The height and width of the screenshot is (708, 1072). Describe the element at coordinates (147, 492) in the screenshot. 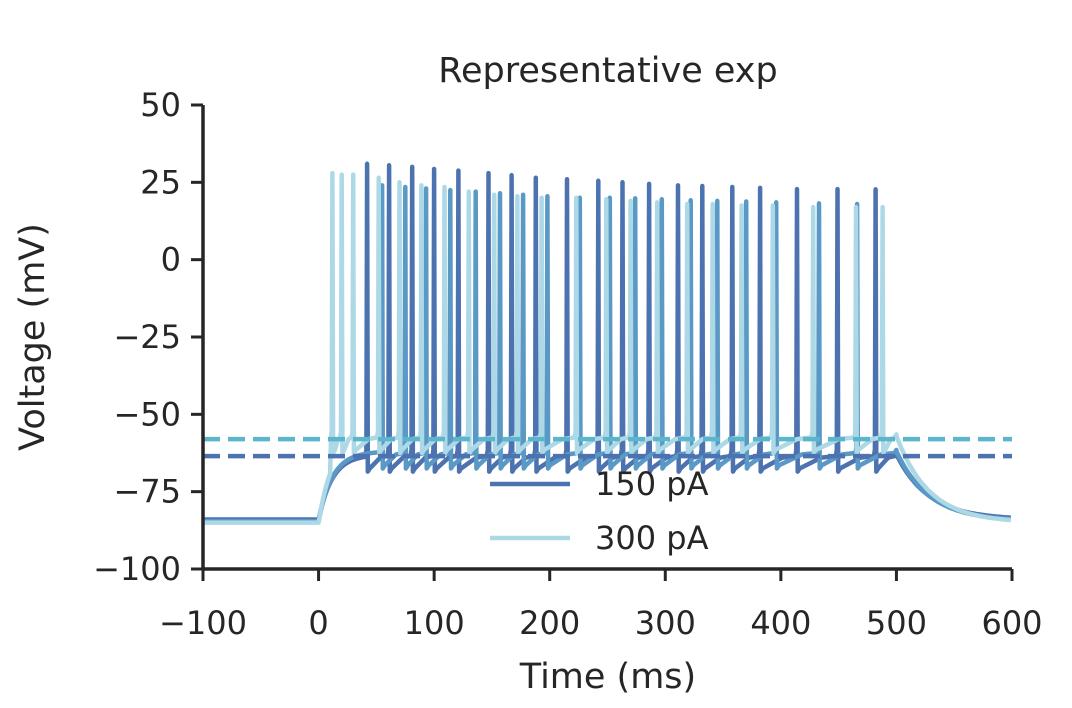

I see `y-tick-label: −75` at that location.